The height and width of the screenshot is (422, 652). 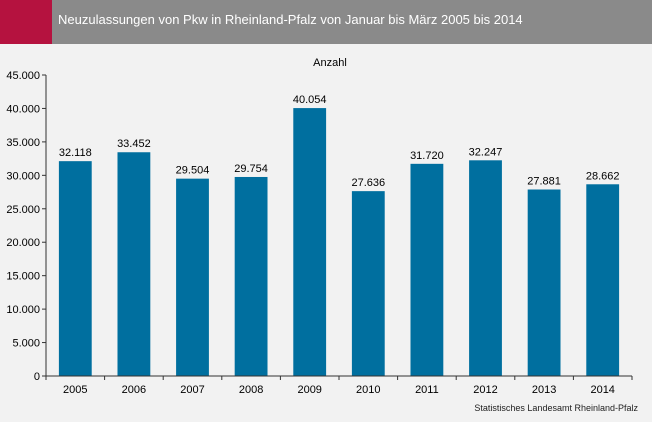 What do you see at coordinates (251, 276) in the screenshot?
I see `bar-2008` at bounding box center [251, 276].